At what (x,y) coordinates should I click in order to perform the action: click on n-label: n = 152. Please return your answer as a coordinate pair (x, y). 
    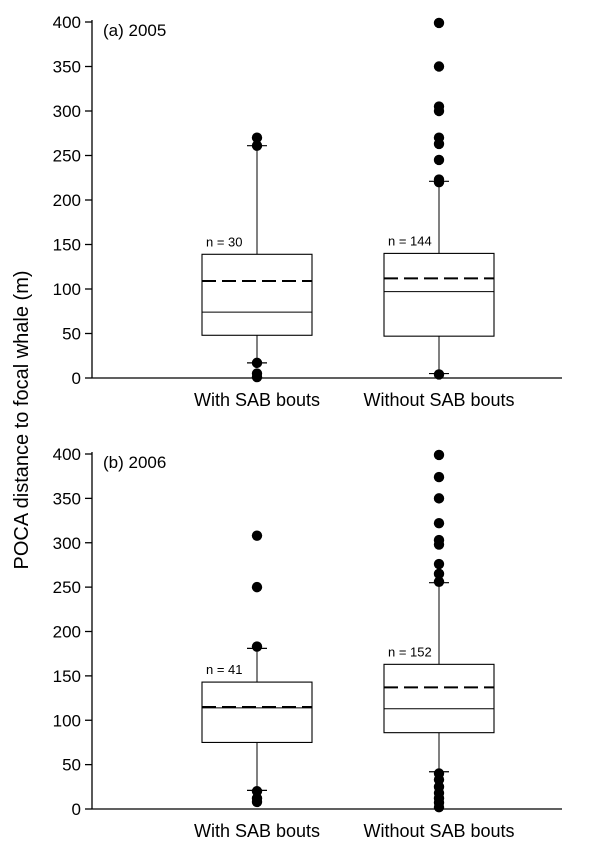
    Looking at the image, I should click on (410, 651).